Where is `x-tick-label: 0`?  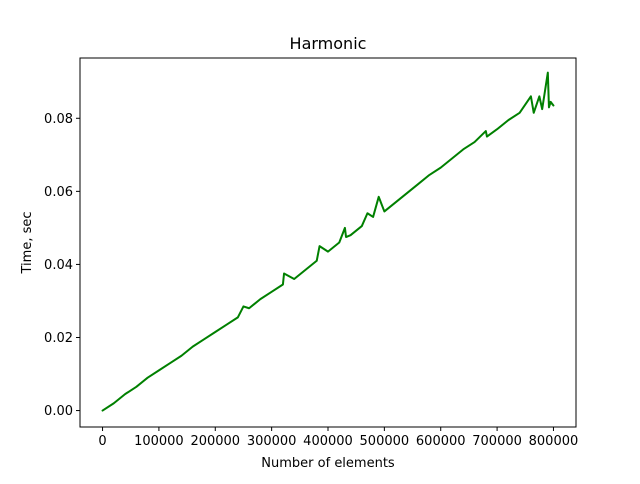
x-tick-label: 0 is located at coordinates (102, 441).